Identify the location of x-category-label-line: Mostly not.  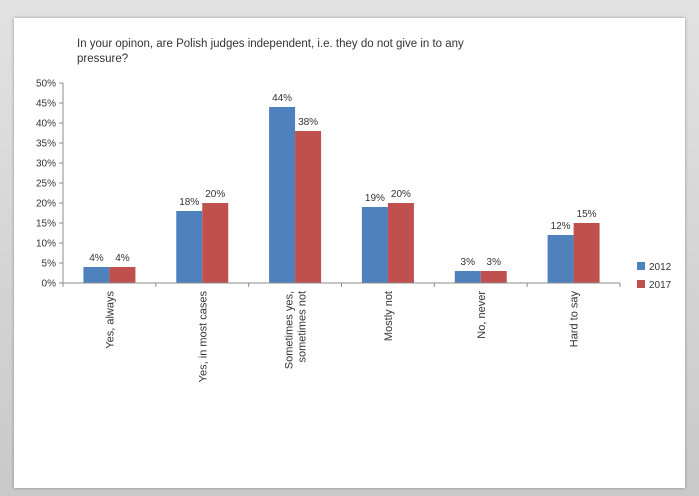
(389, 316).